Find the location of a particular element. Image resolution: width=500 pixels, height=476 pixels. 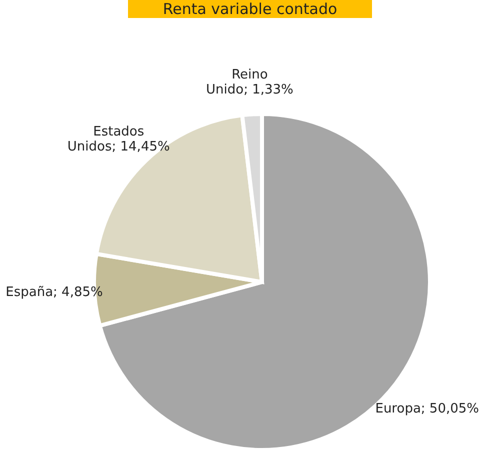

chart-title: Renta variable contado is located at coordinates (250, 9).